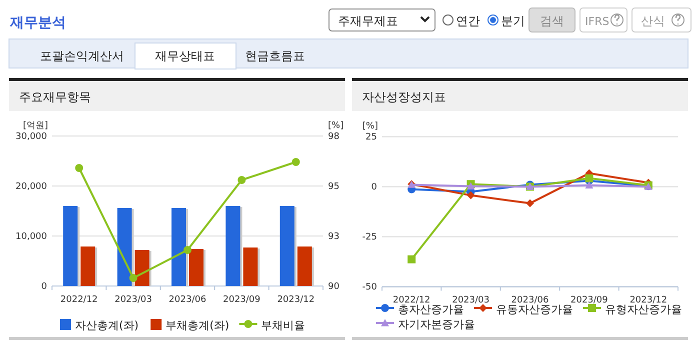  I want to click on text: 재무분석, so click(37, 23).